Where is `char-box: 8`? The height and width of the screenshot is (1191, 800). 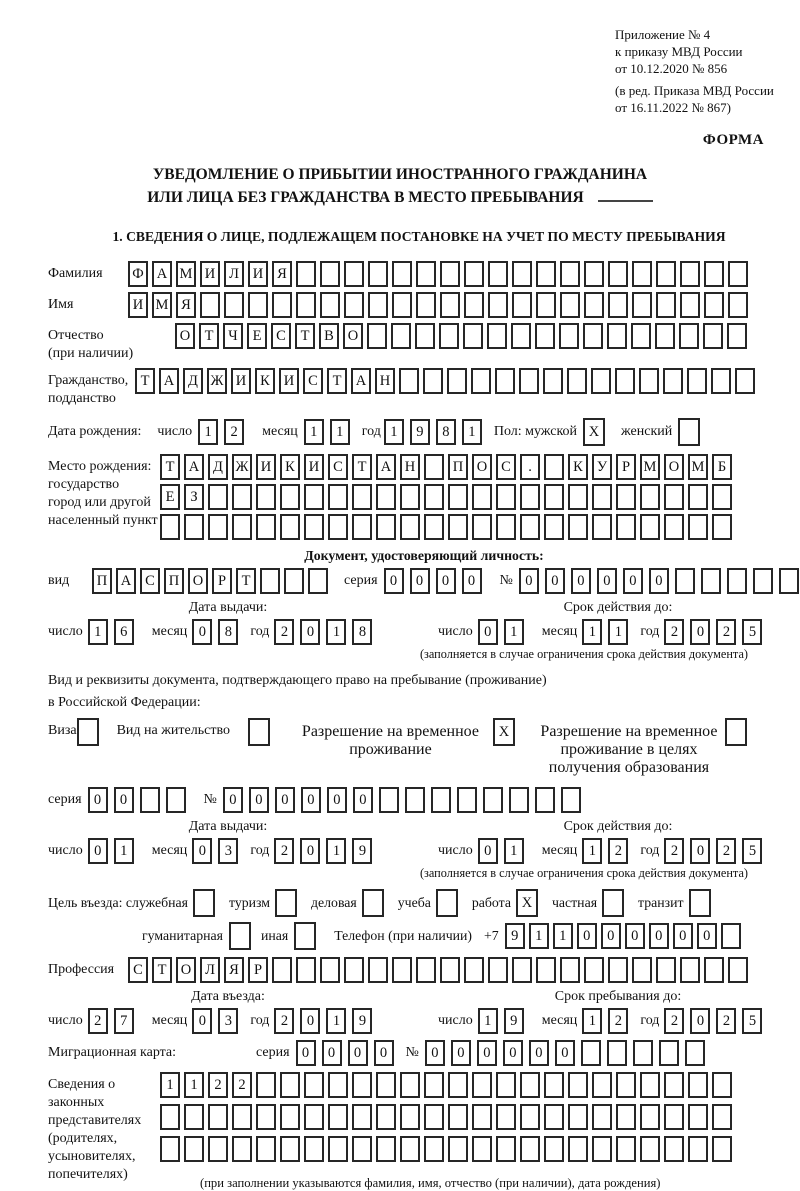
char-box: 8 is located at coordinates (445, 432).